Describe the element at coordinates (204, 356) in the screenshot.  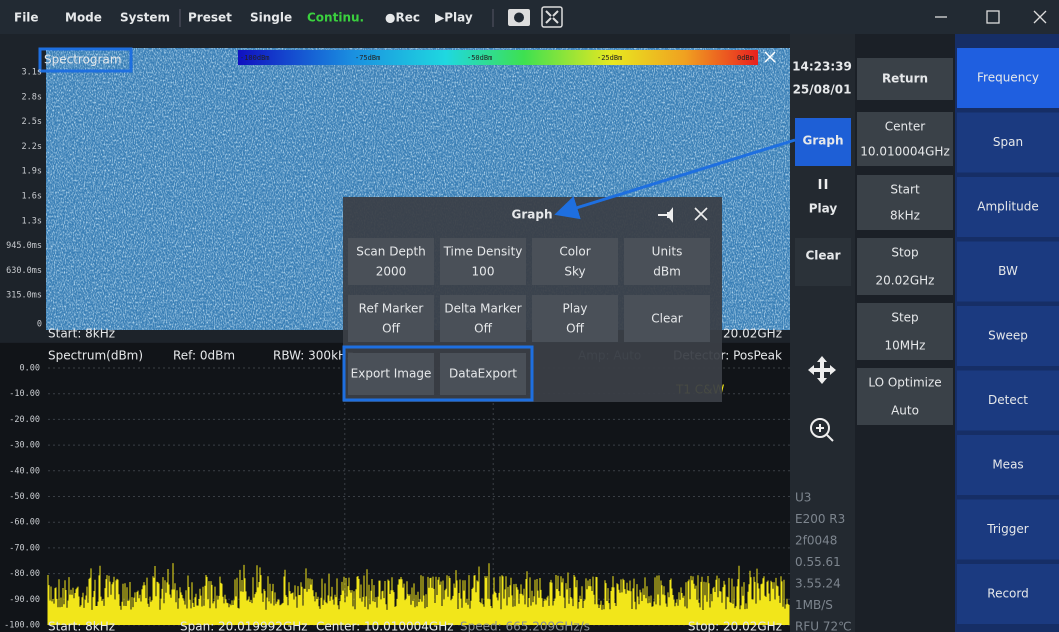
I see `spectrum-ref: Ref: 0dBm` at that location.